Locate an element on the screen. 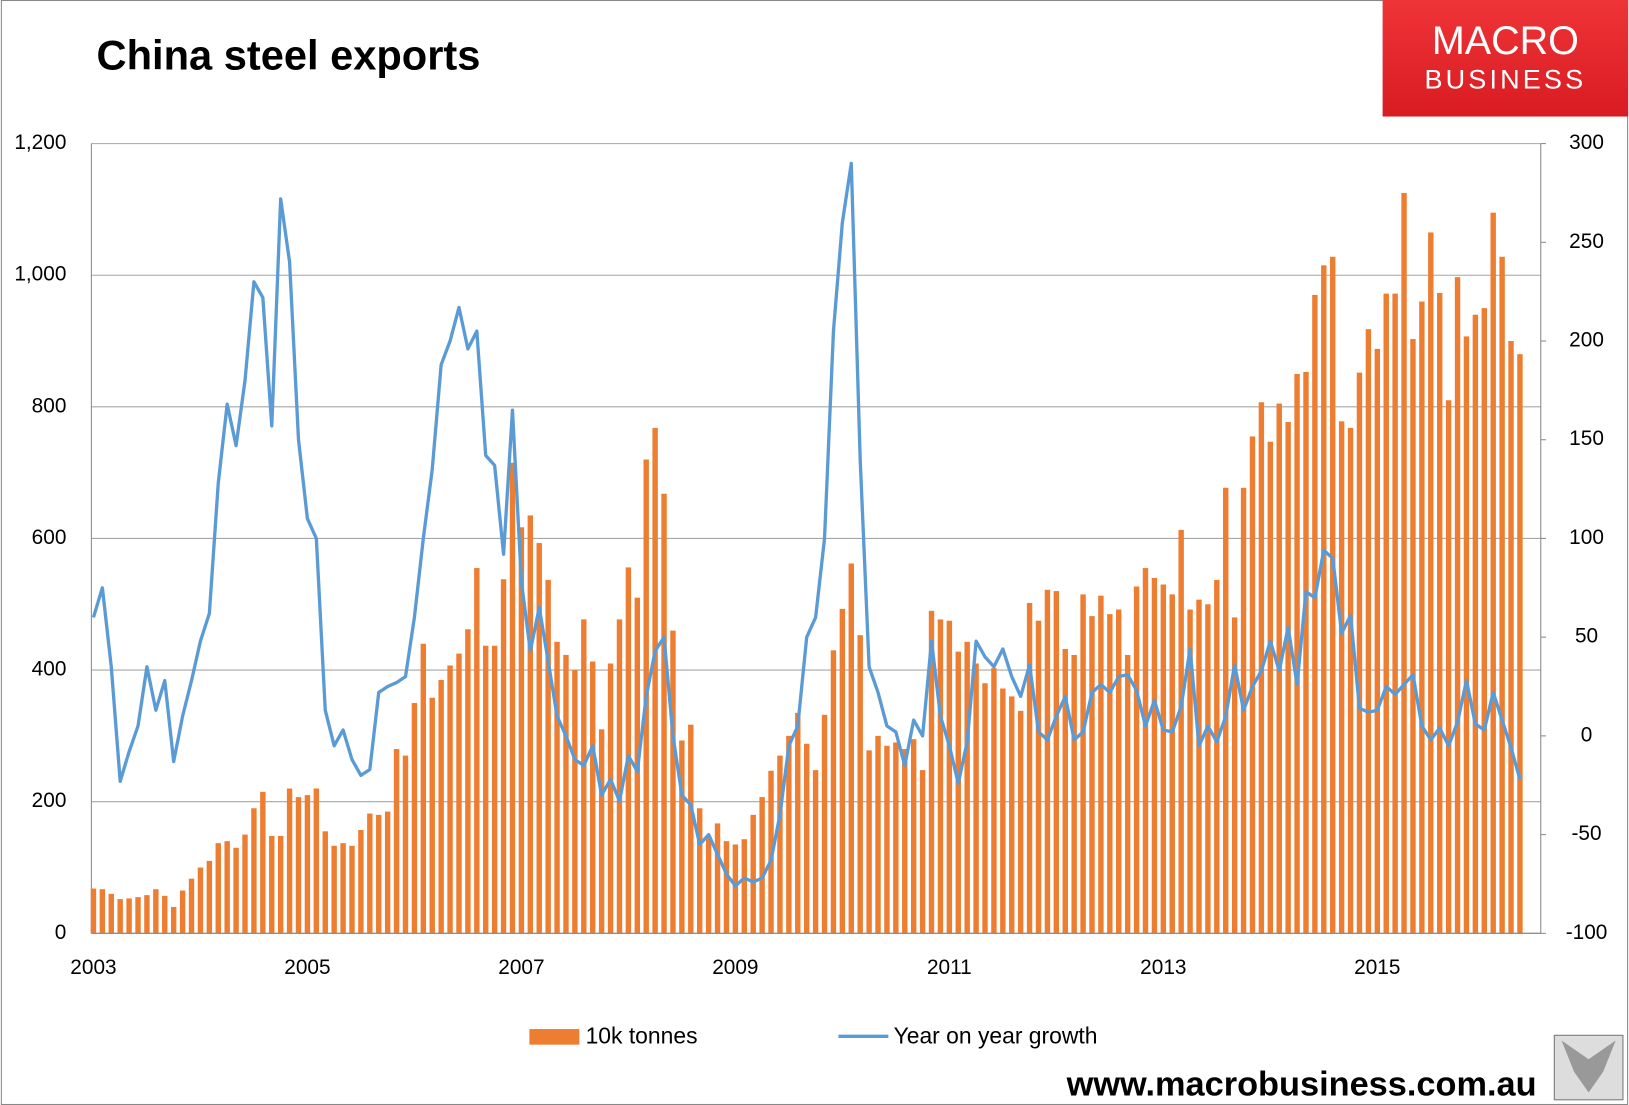 This screenshot has height=1105, width=1629. mascot-shape is located at coordinates (1588, 1066).